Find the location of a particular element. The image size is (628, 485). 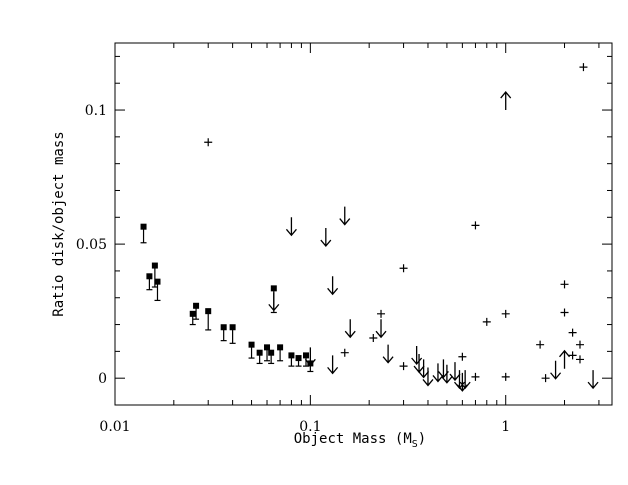

x-tick-label: 0.1 is located at coordinates (310, 427).